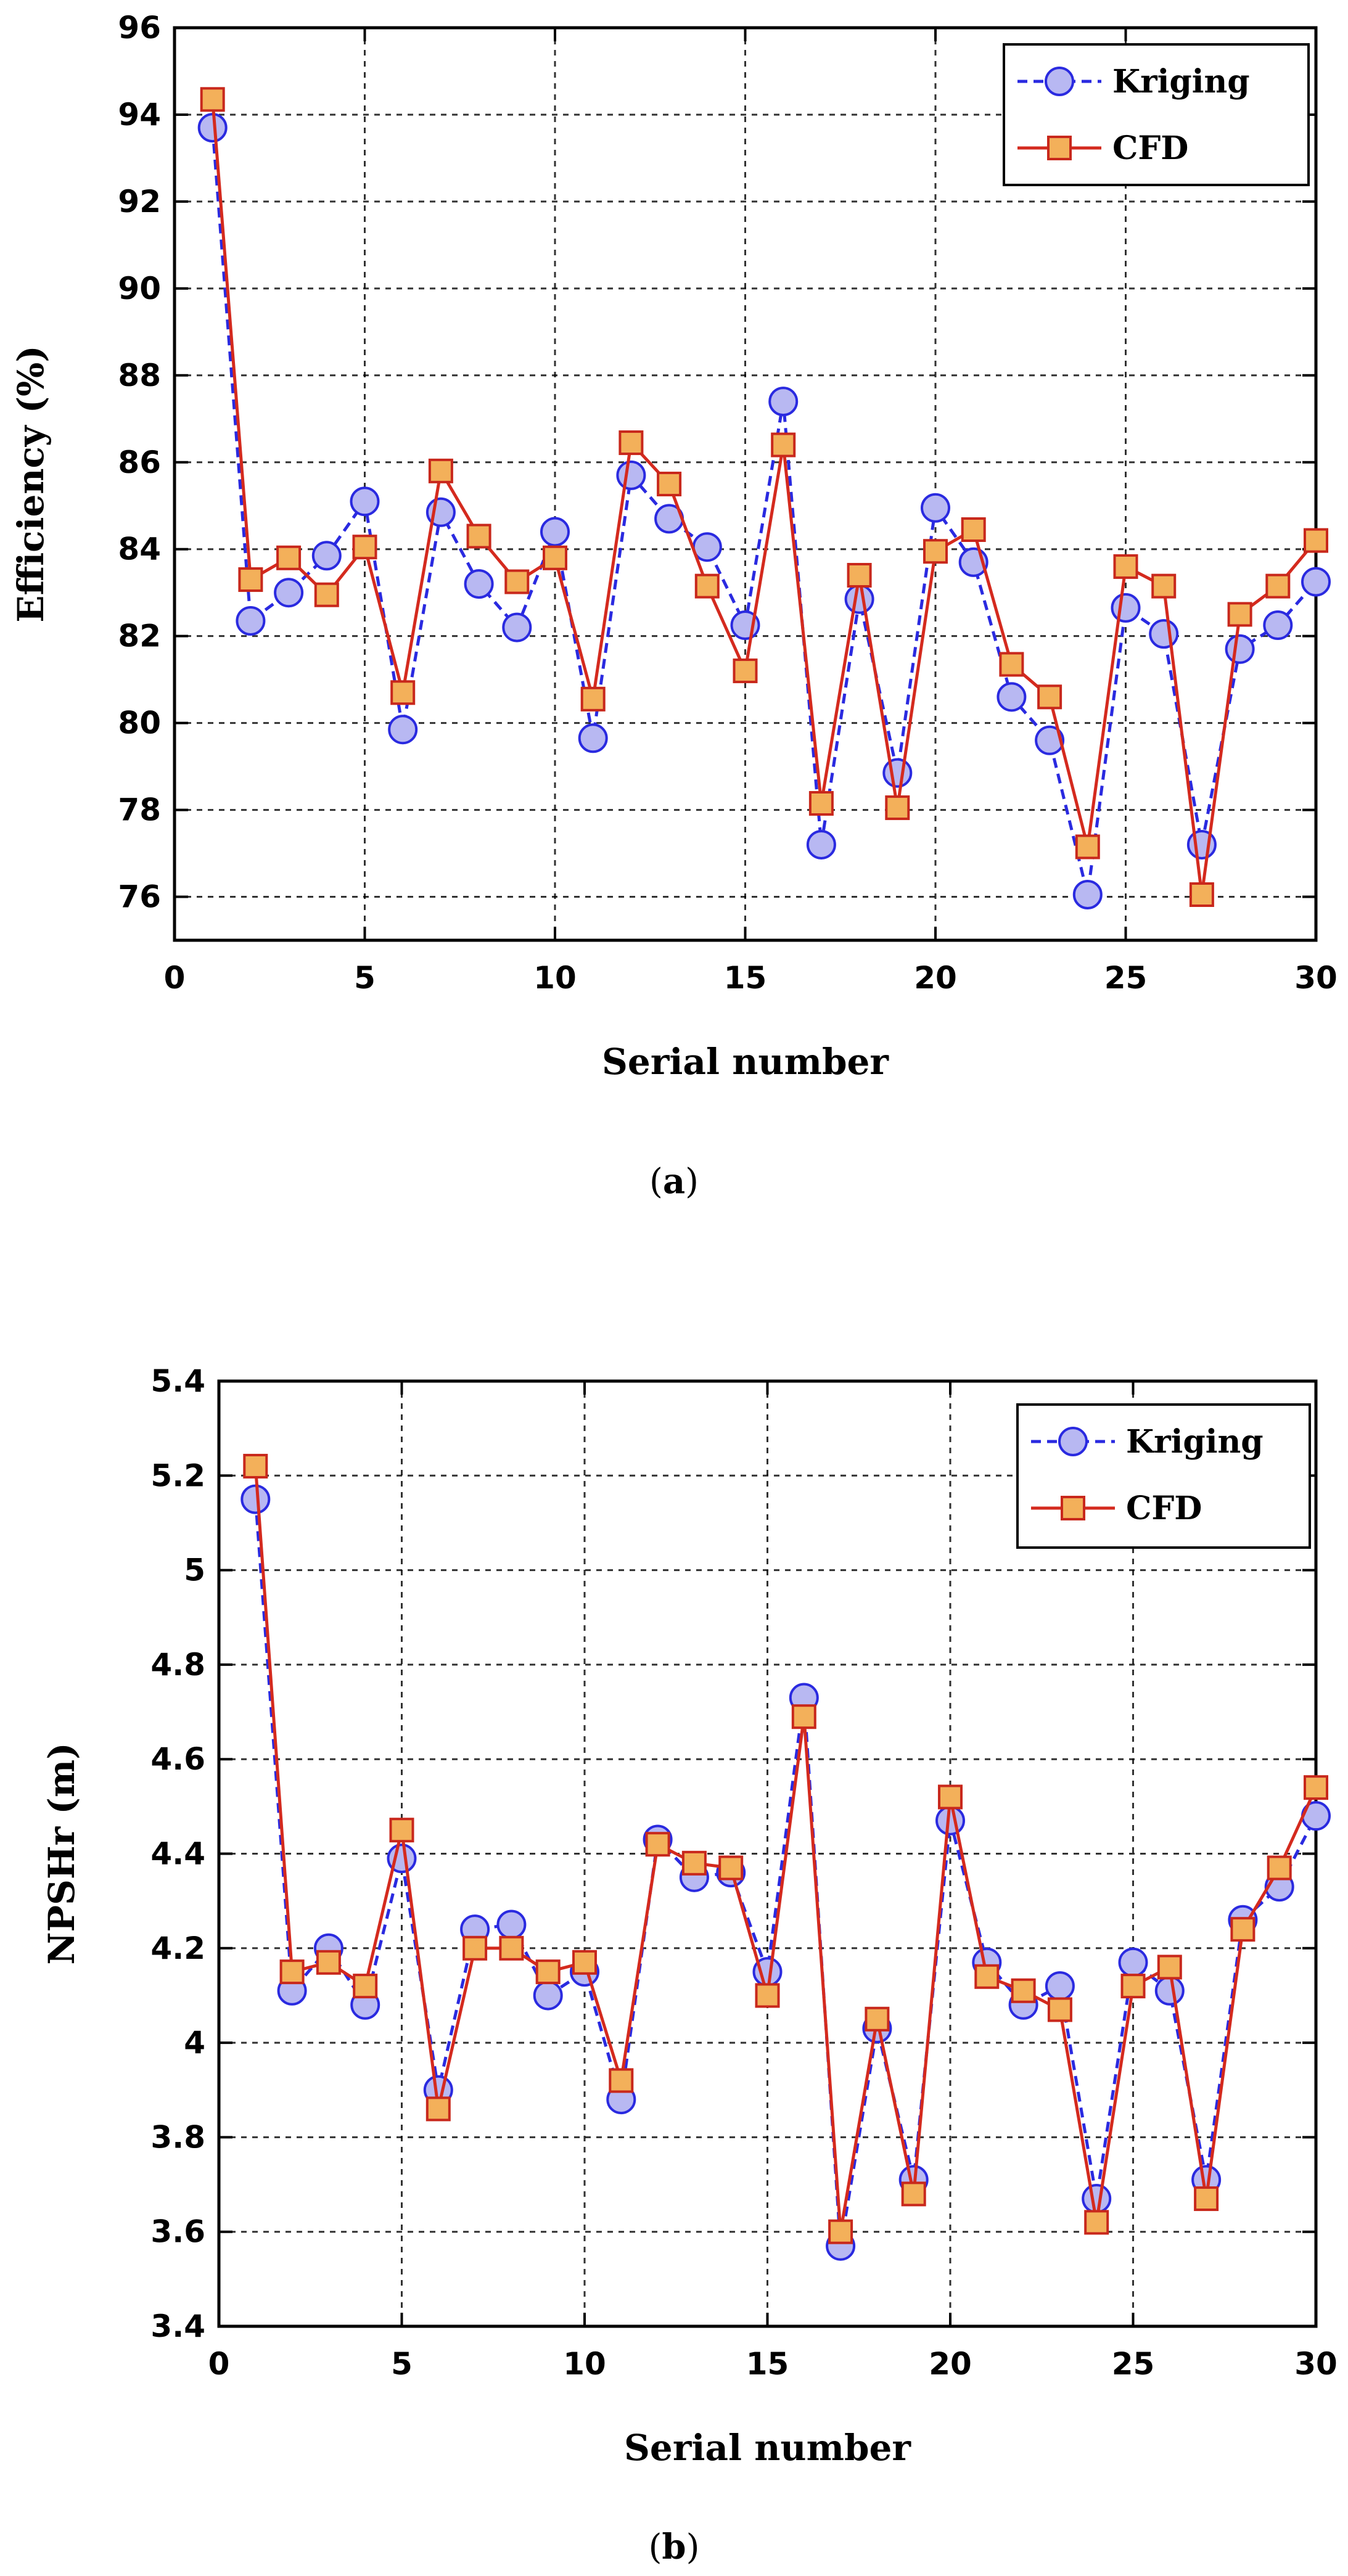  What do you see at coordinates (177, 1854) in the screenshot?
I see `y-tick-label: 4.4` at bounding box center [177, 1854].